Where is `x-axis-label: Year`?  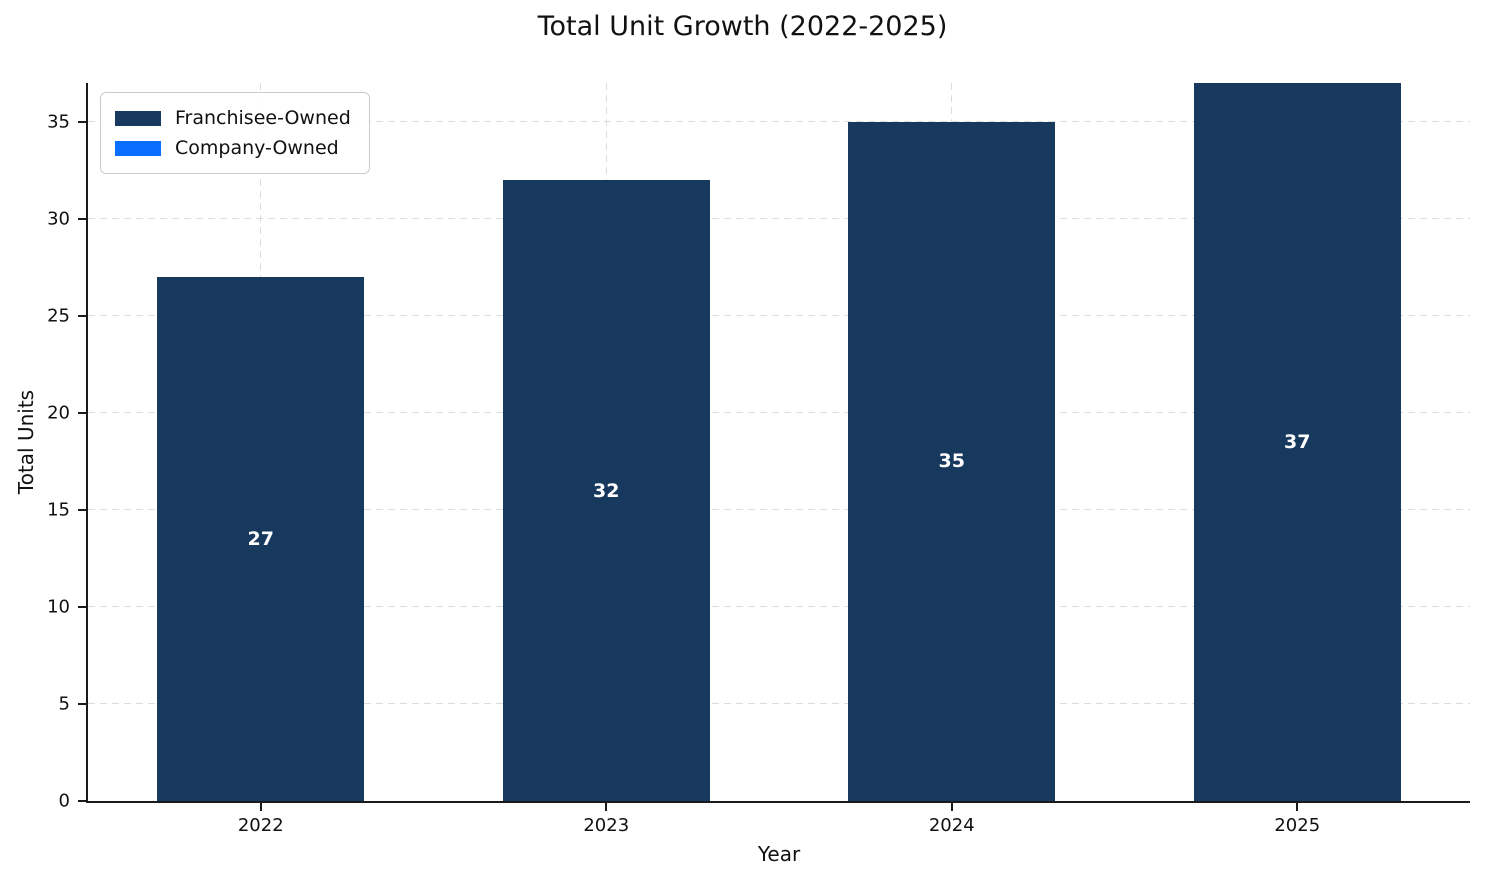 x-axis-label: Year is located at coordinates (779, 854).